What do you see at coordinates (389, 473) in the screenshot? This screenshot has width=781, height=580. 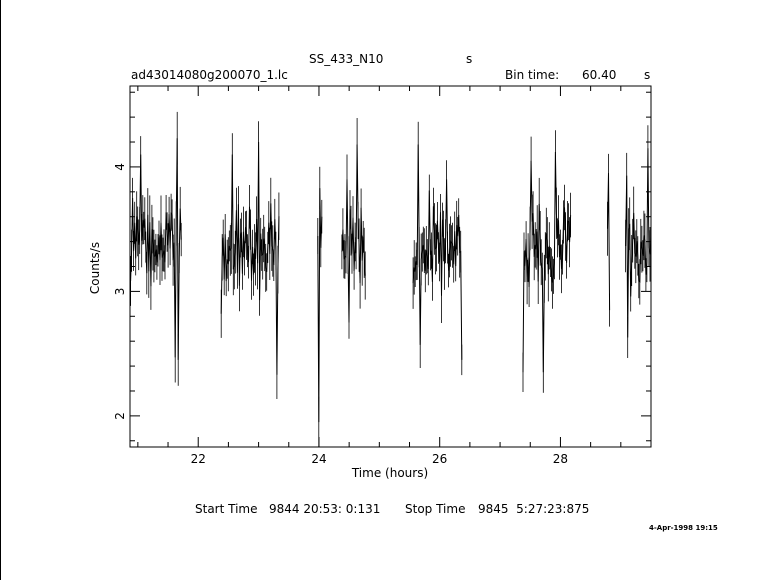 I see `x-axis-label: Time (hours)` at bounding box center [389, 473].